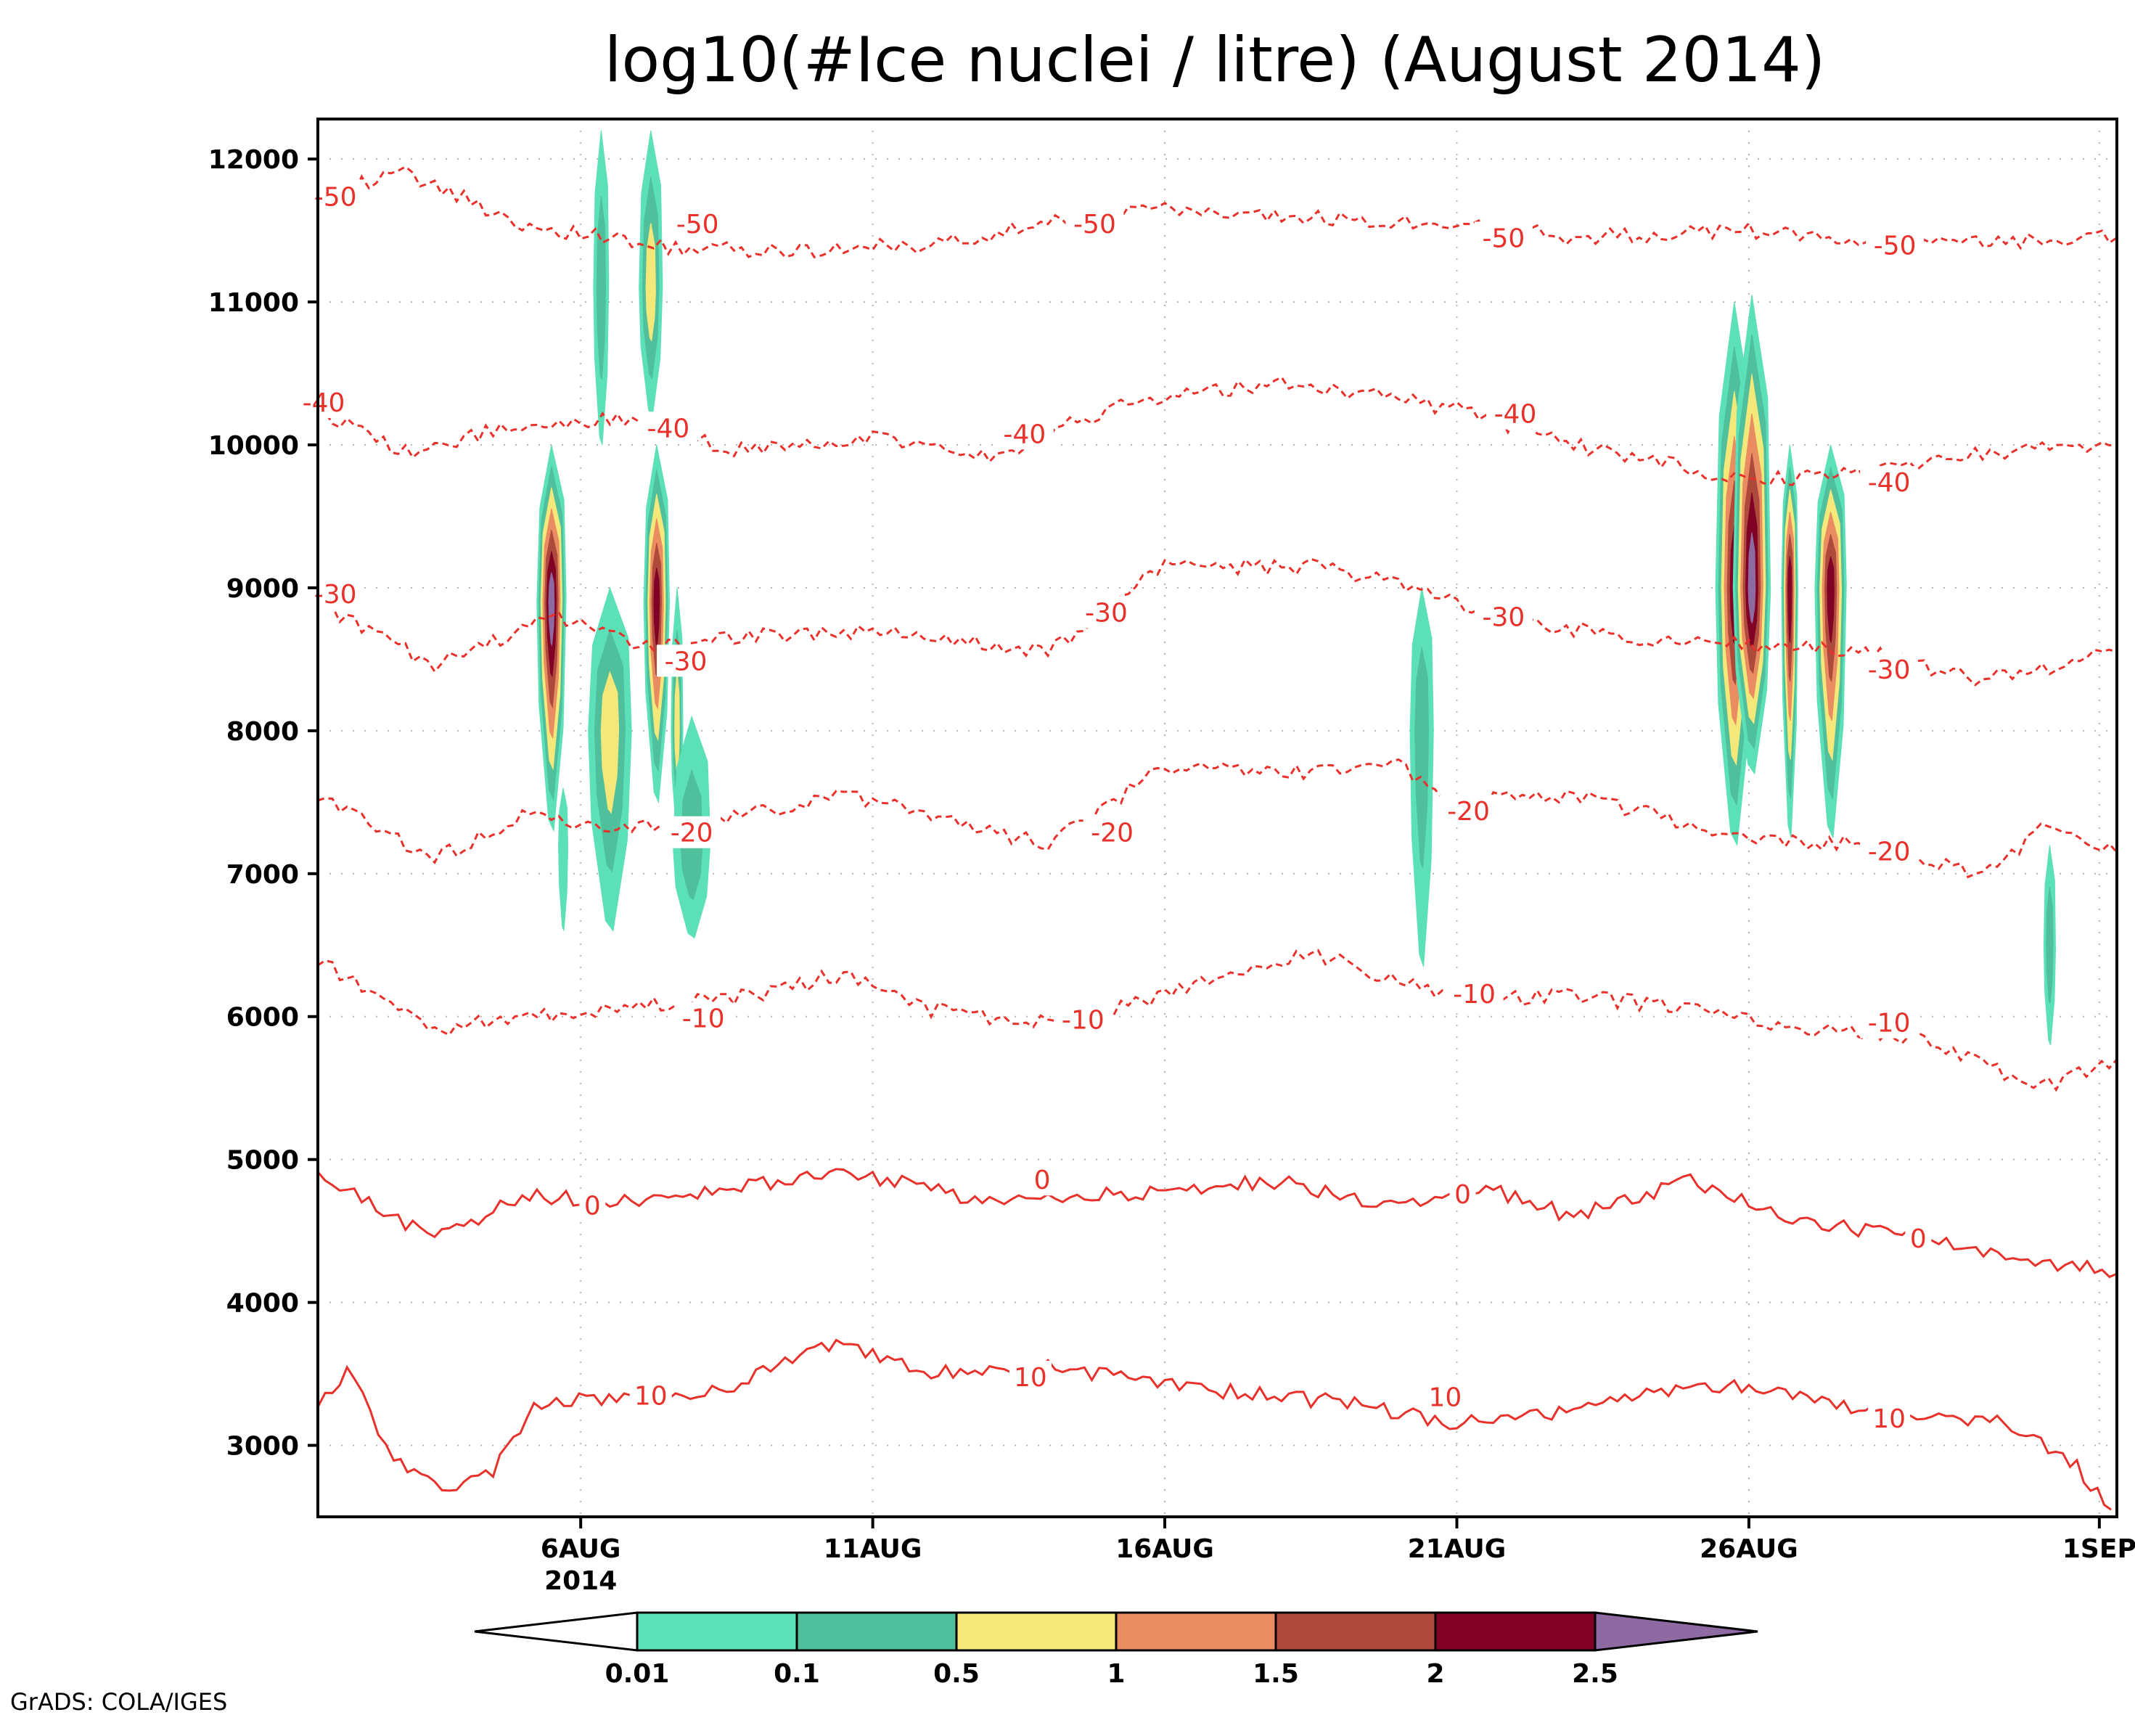 The image size is (2135, 1736). Describe the element at coordinates (1276, 1674) in the screenshot. I see `colorbar-label: 1.5` at that location.